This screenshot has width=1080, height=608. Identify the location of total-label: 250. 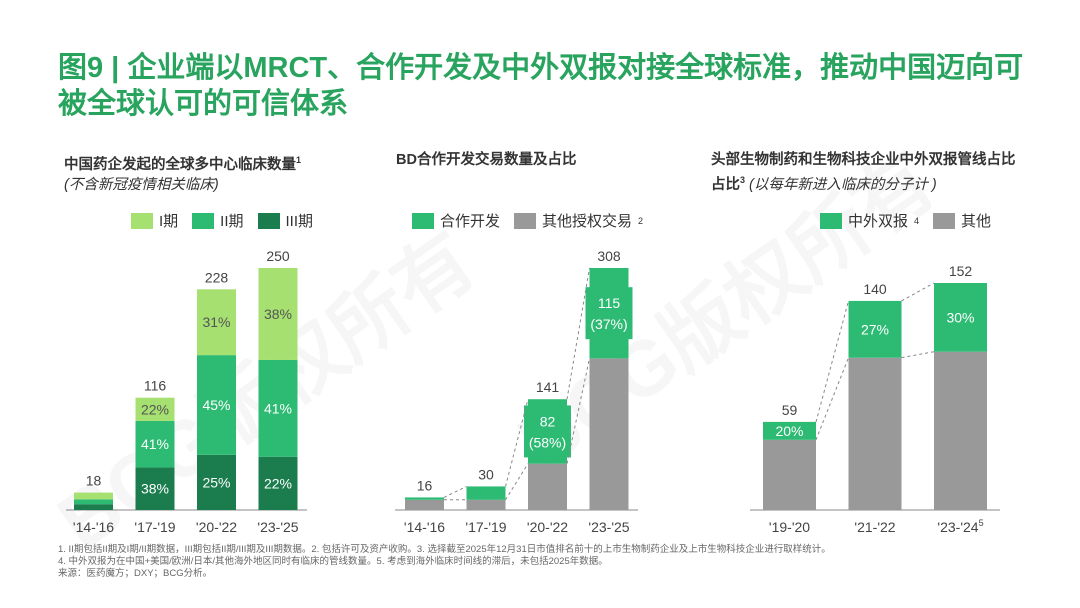
(278, 256).